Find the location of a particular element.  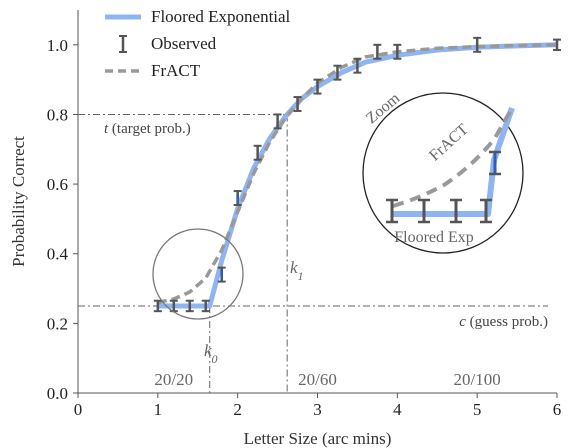

legend-entry: FrACT is located at coordinates (176, 70).